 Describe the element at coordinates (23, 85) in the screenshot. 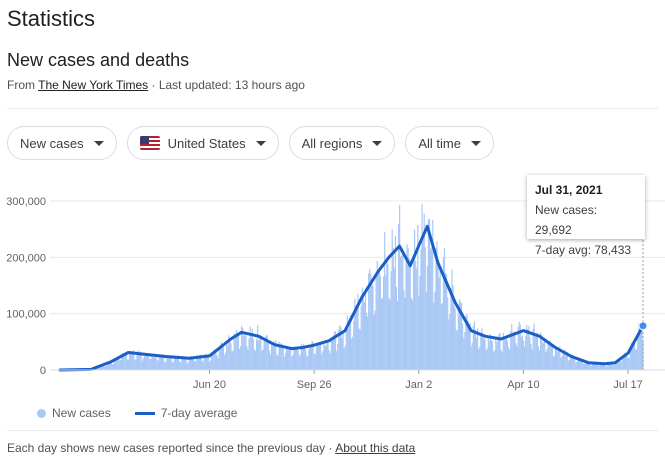

I see `source-prefix: From` at that location.